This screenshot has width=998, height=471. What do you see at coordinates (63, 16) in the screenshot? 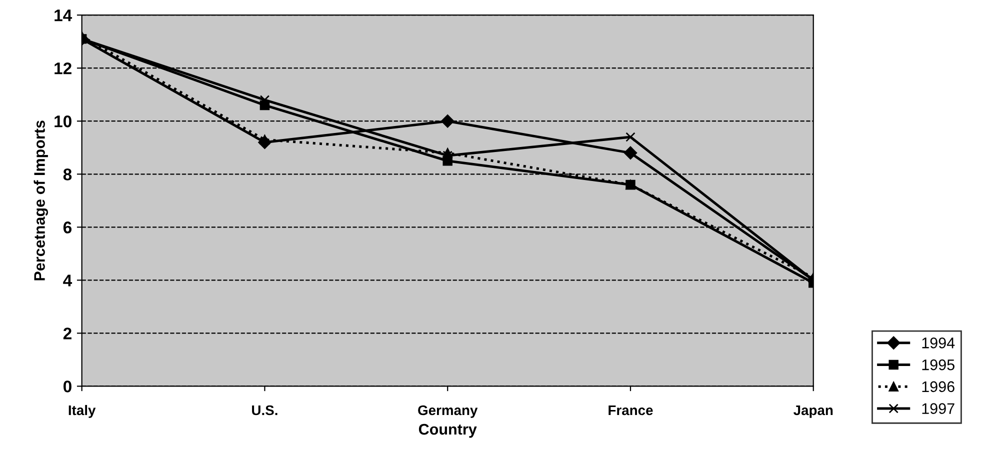
I see `y-tick-label: 14` at bounding box center [63, 16].